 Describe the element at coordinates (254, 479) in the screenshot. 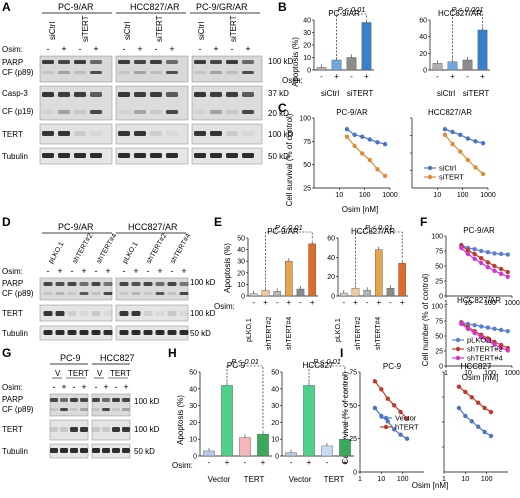

I see `treatment-label: TERT` at that location.